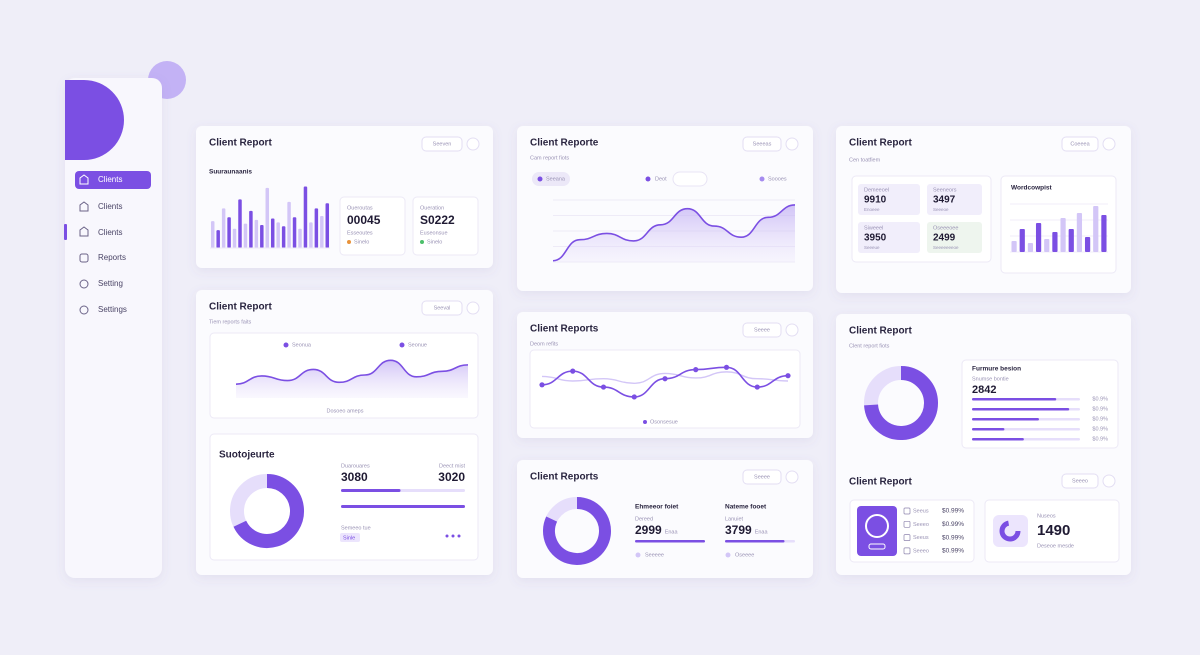 The height and width of the screenshot is (655, 1200). I want to click on nav-active, so click(113, 180).